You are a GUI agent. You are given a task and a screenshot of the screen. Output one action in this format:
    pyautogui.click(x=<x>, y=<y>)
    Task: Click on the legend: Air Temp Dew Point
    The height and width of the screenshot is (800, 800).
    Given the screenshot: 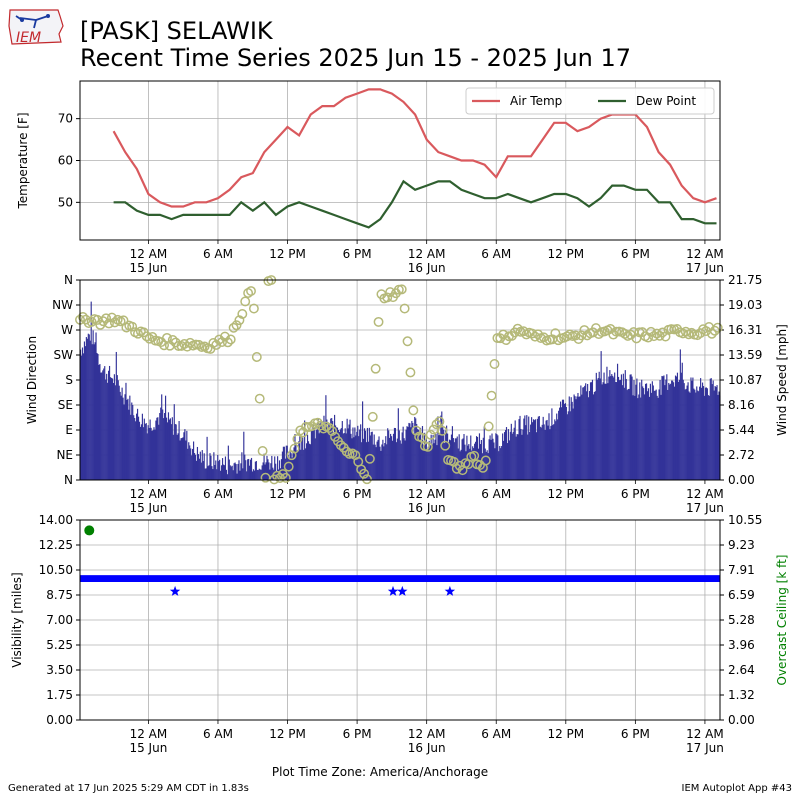 What is the action you would take?
    pyautogui.click(x=590, y=101)
    